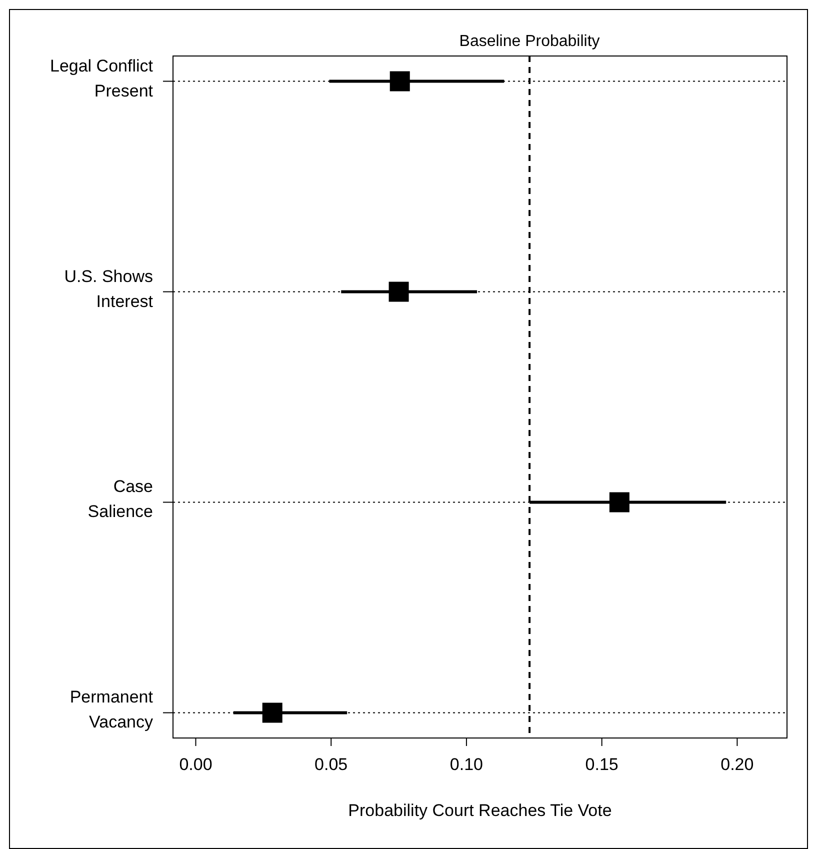 The image size is (817, 849). What do you see at coordinates (120, 499) in the screenshot?
I see `y-tick-label: Case Salience` at bounding box center [120, 499].